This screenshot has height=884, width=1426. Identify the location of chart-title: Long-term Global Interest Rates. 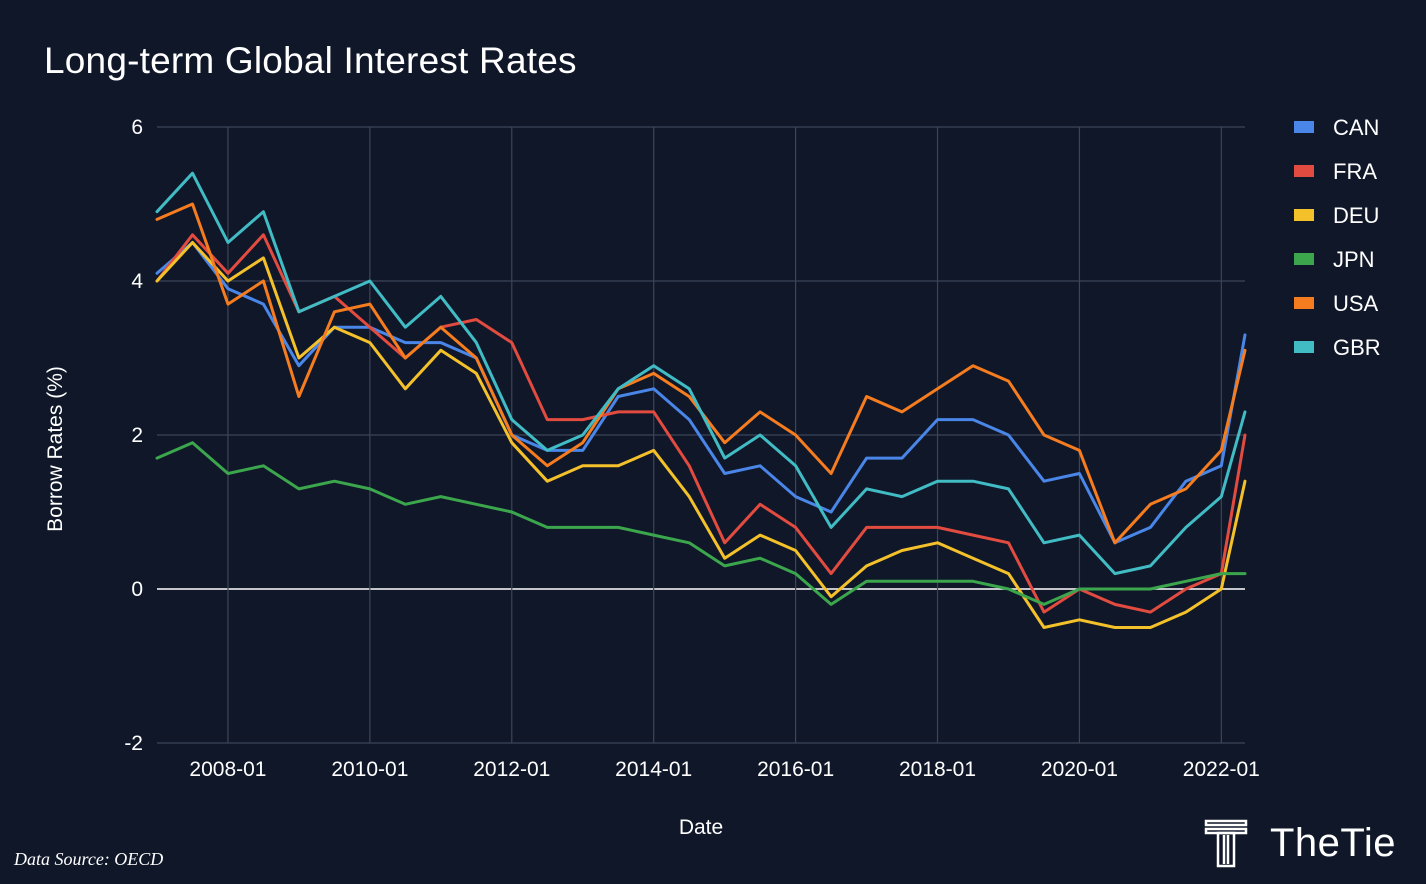
(310, 60).